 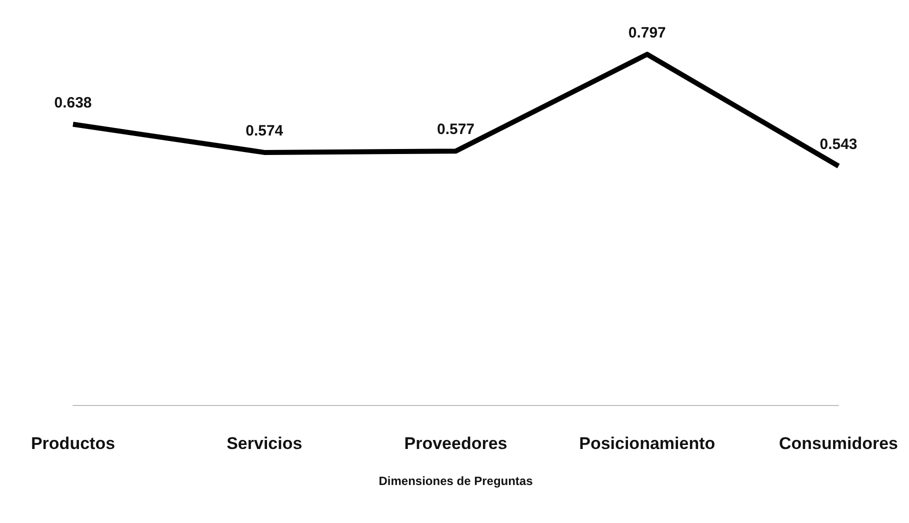 I want to click on x-tick-label: Proveedores, so click(x=456, y=443).